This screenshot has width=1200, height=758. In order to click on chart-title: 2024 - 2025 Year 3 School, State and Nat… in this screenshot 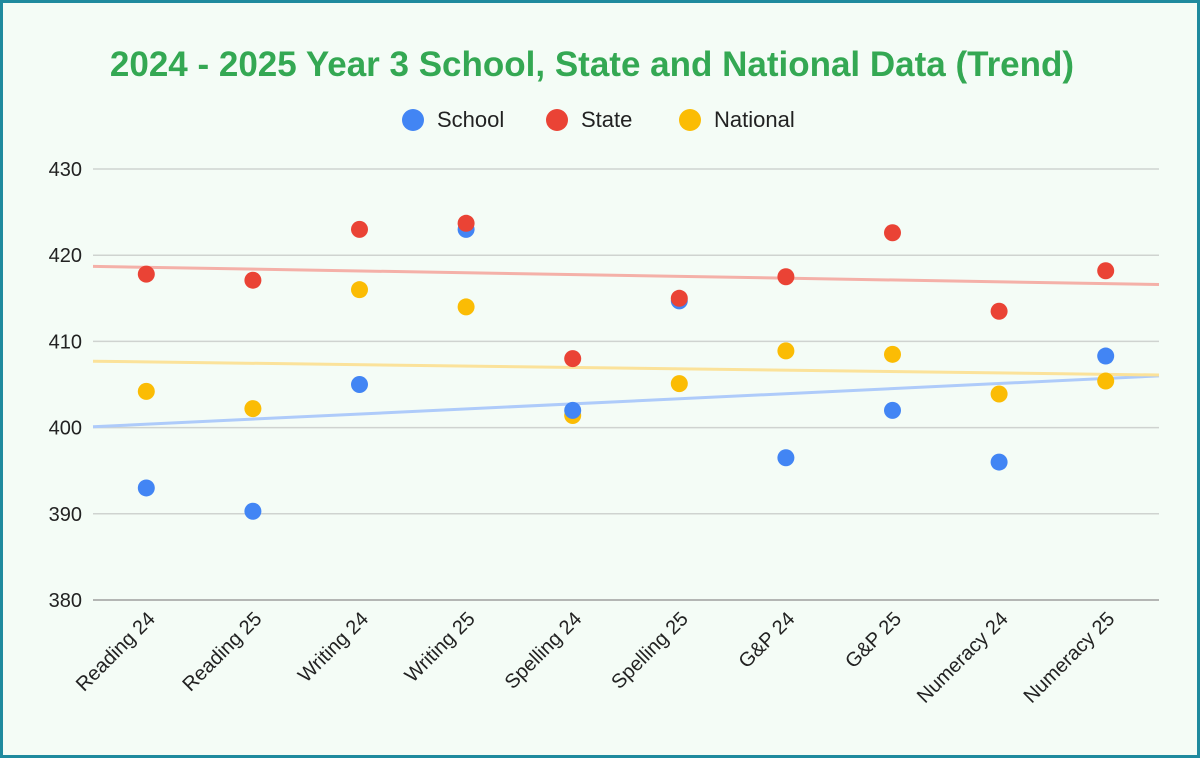, I will do `click(592, 64)`.